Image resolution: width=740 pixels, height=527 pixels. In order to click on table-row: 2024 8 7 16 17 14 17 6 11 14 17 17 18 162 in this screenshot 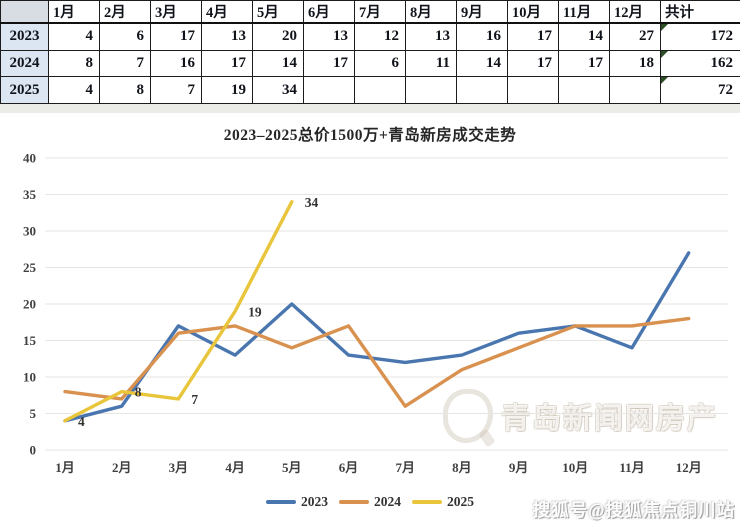, I will do `click(370, 63)`.